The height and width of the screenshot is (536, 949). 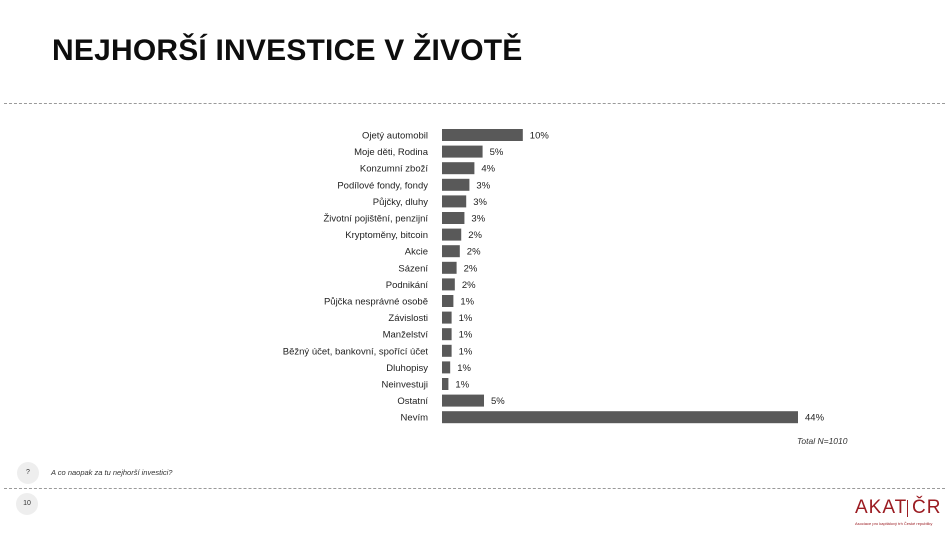 What do you see at coordinates (287, 50) in the screenshot?
I see `slide-title: NEJHORŠÍ INVESTICE V ŽIVOTĚ` at bounding box center [287, 50].